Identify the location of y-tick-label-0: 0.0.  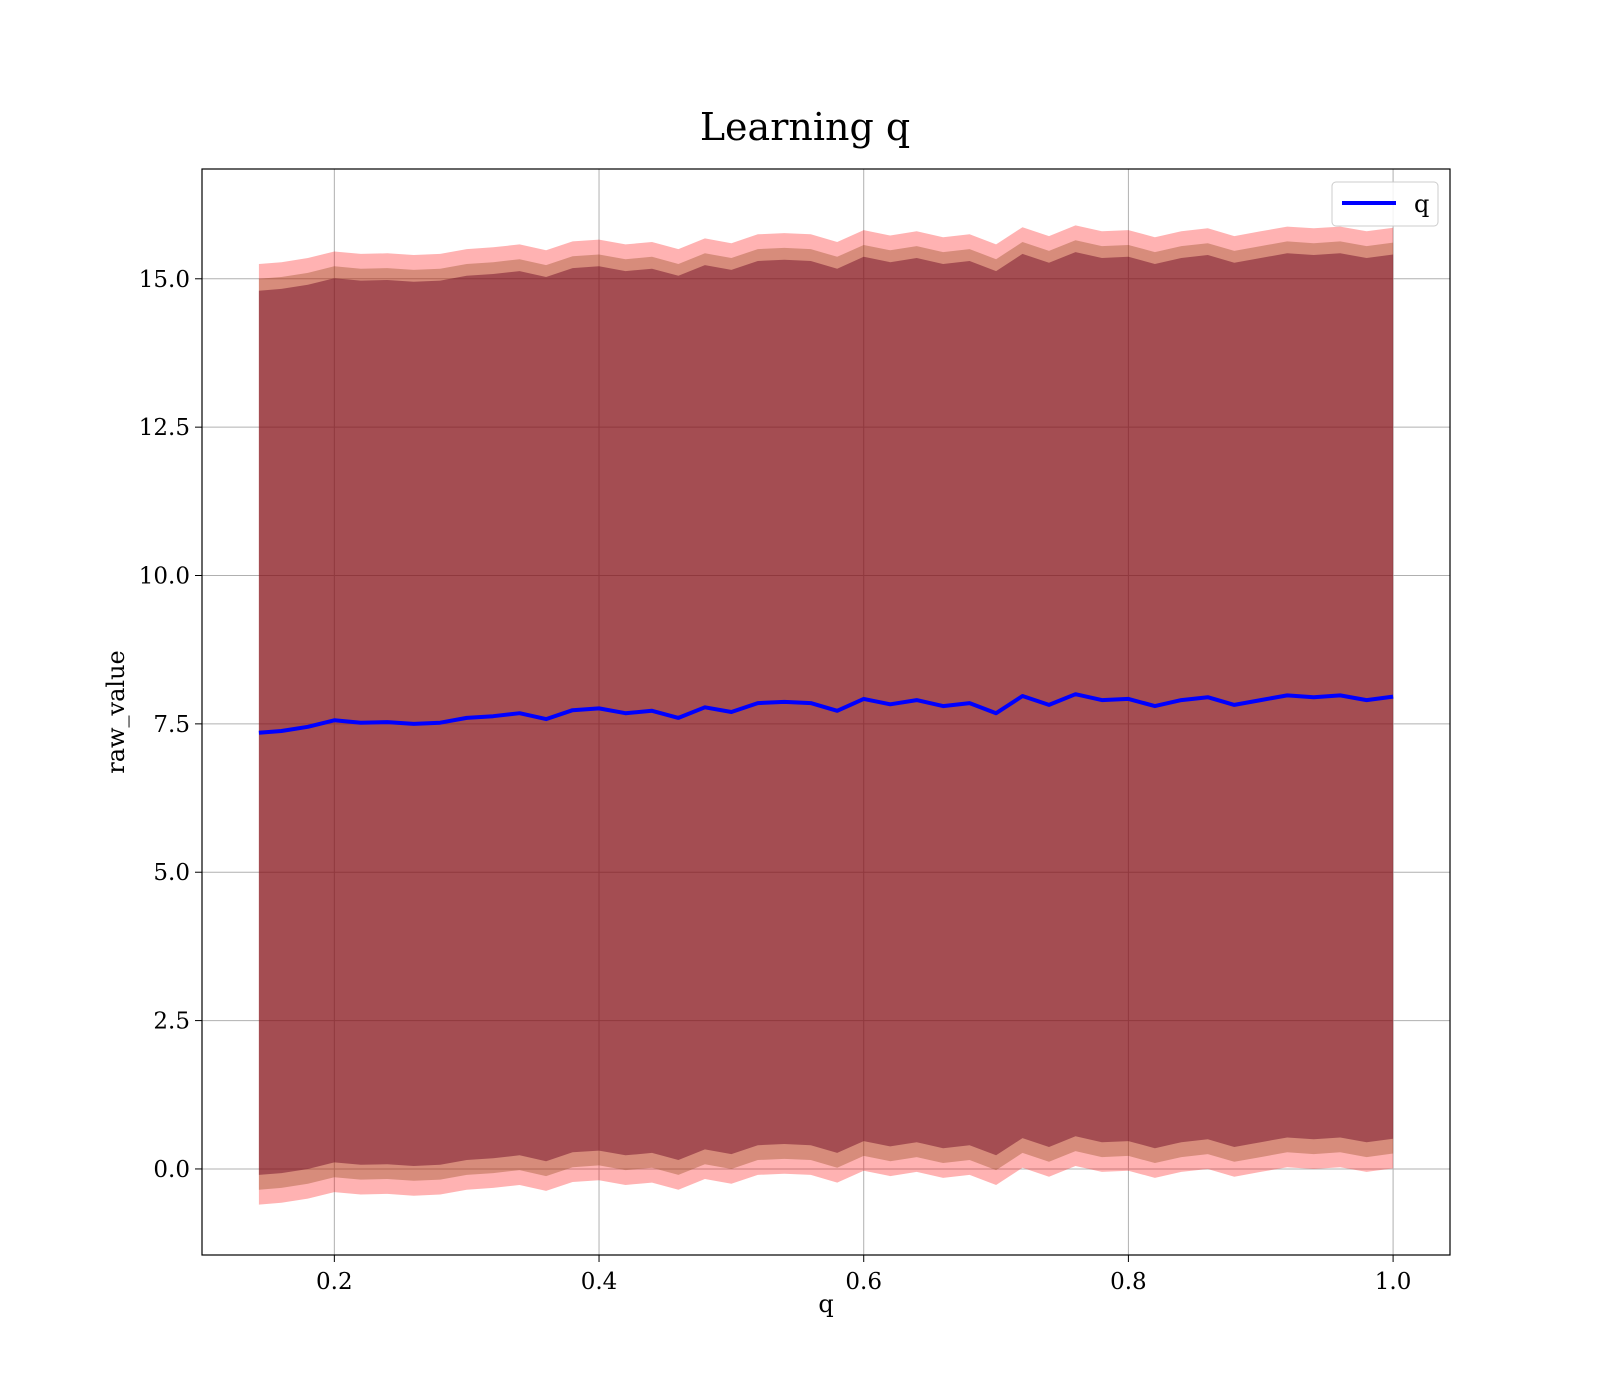
(171, 1170).